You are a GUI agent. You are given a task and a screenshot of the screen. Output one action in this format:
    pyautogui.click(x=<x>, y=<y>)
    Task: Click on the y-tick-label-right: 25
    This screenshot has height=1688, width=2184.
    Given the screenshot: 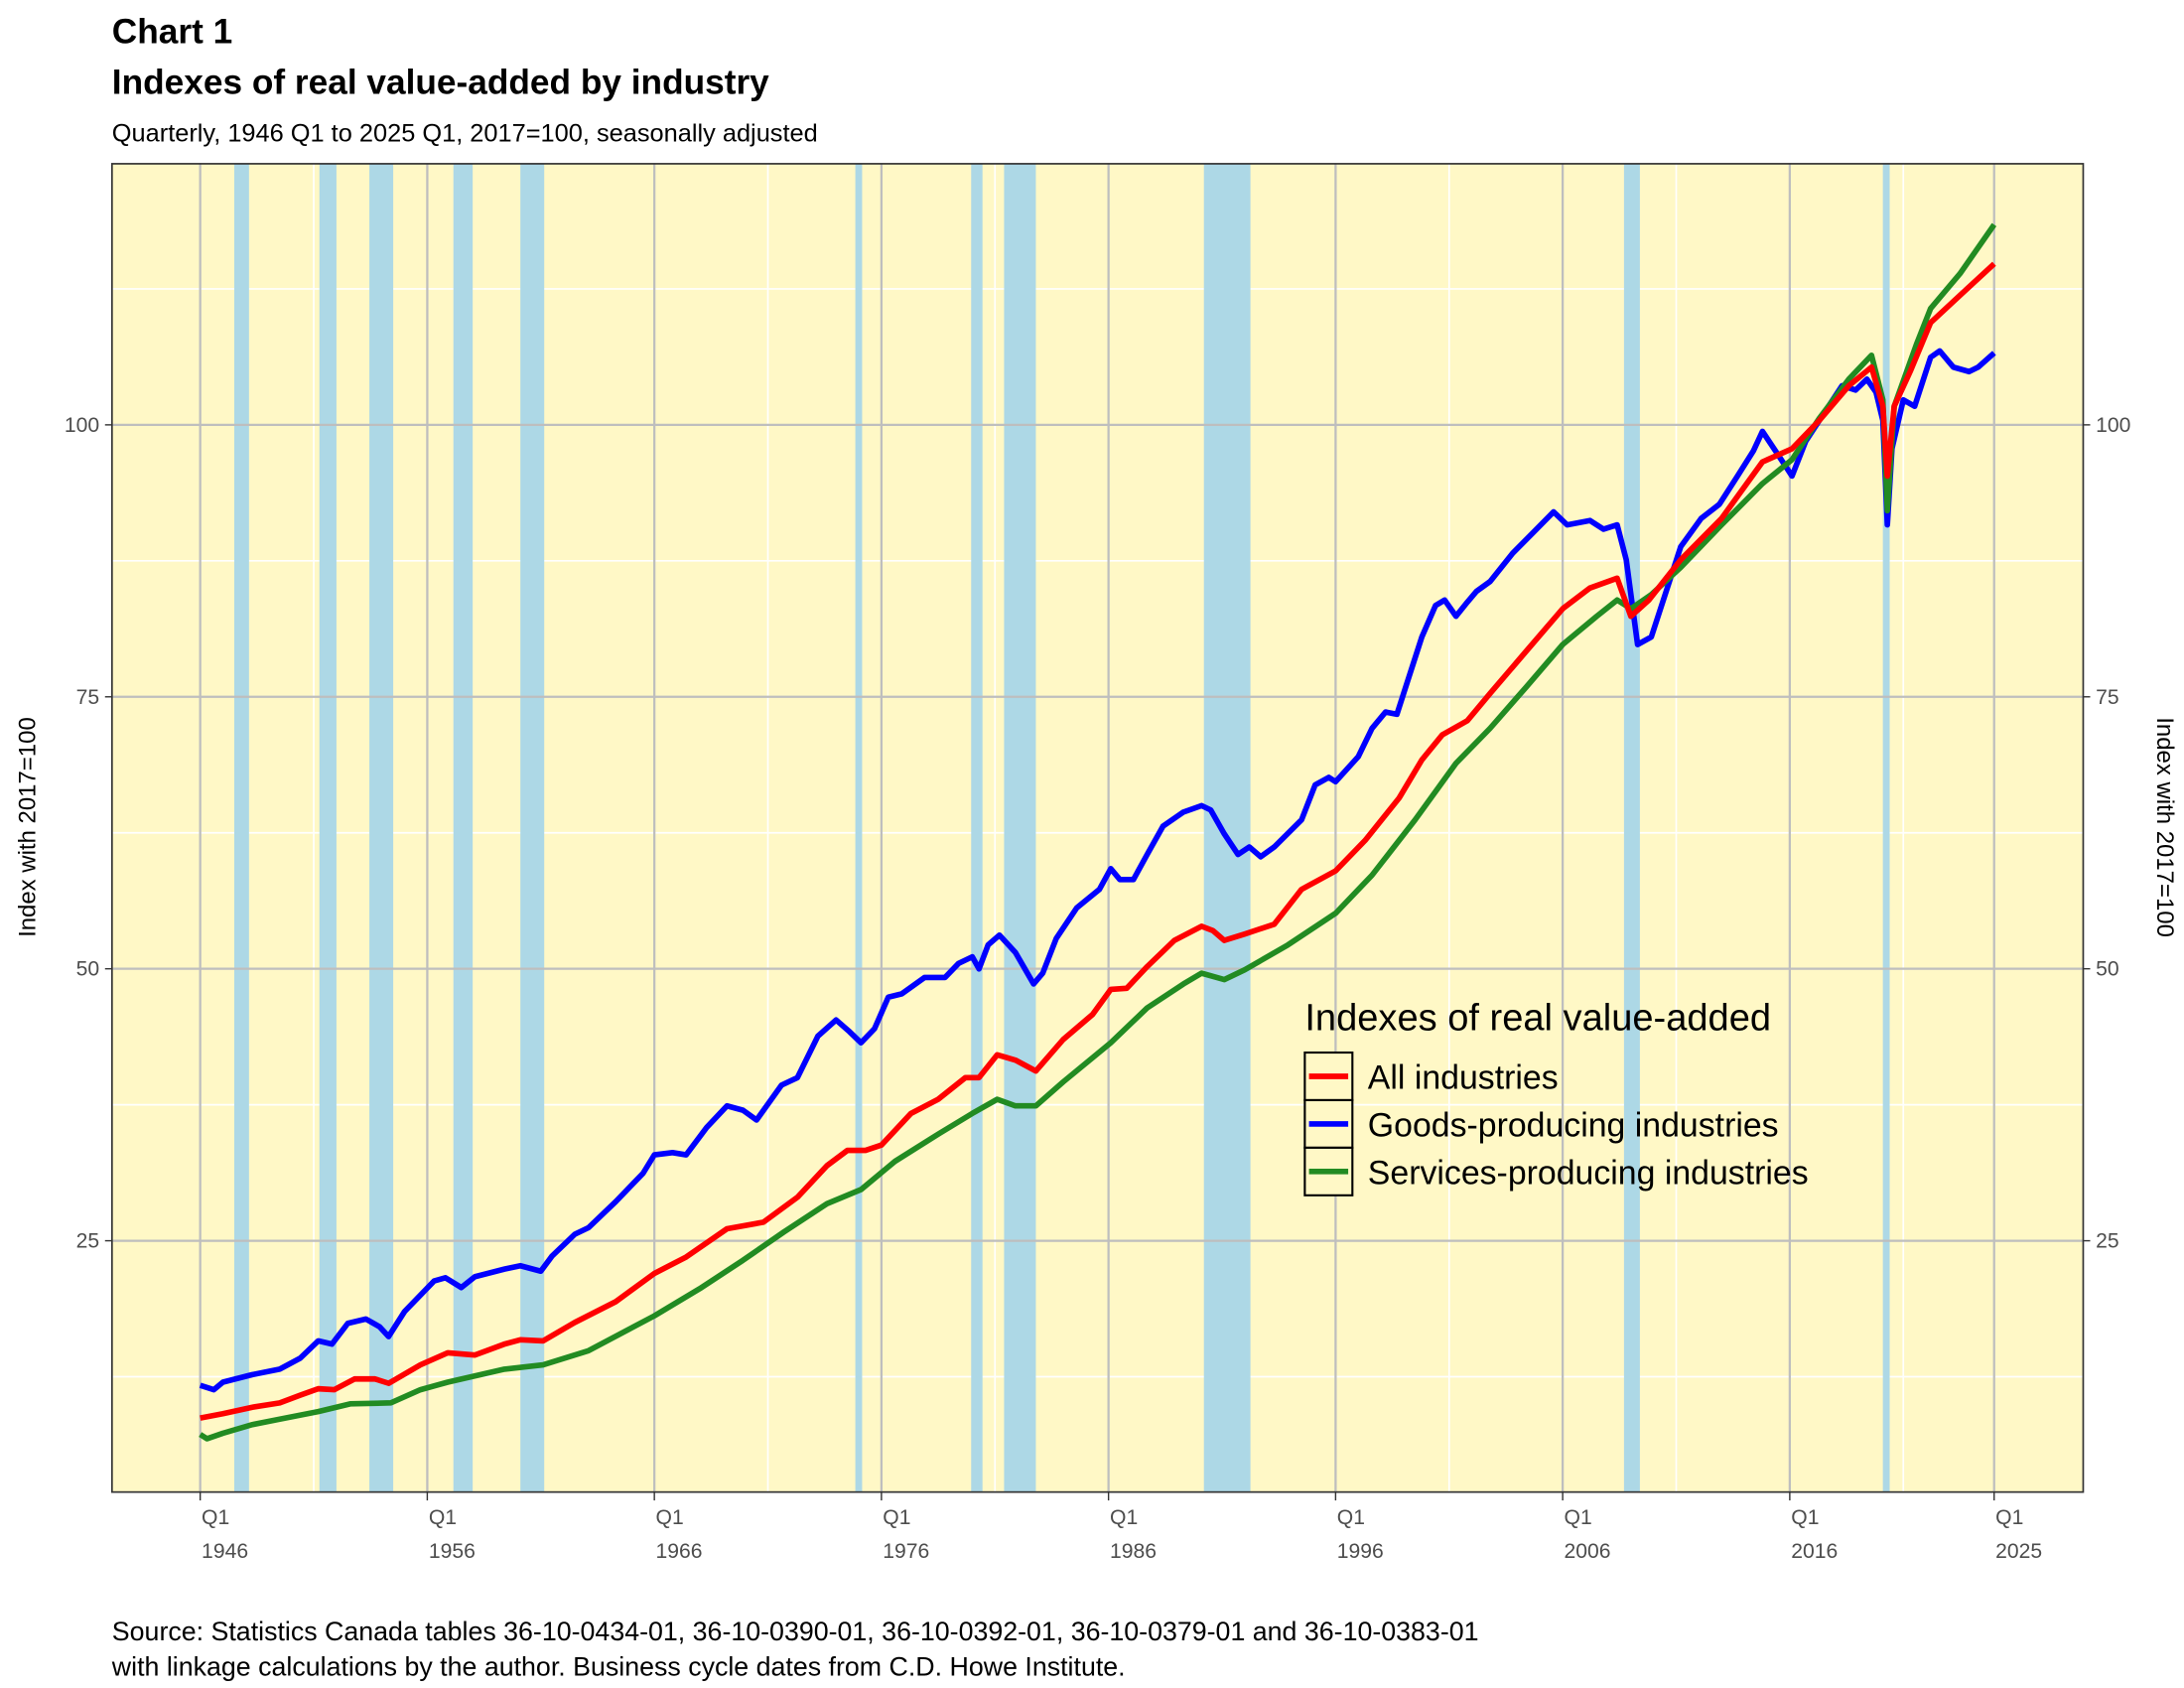 What is the action you would take?
    pyautogui.click(x=2107, y=1241)
    